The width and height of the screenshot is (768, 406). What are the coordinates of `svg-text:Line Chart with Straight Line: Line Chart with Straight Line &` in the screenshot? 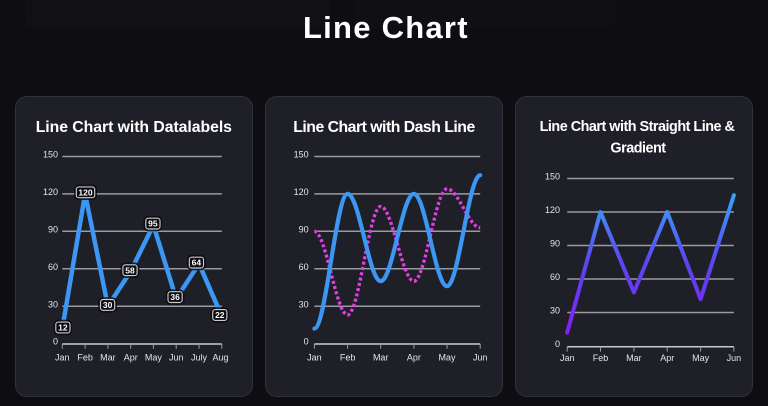 It's located at (637, 127).